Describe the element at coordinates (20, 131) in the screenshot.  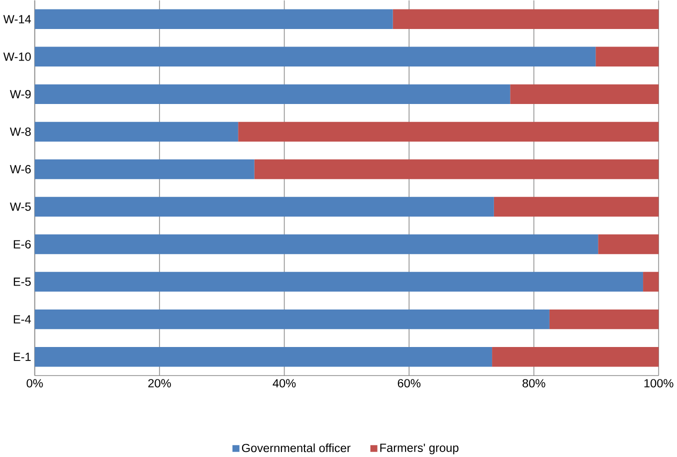
I see `y-tick-label: W-8` at that location.